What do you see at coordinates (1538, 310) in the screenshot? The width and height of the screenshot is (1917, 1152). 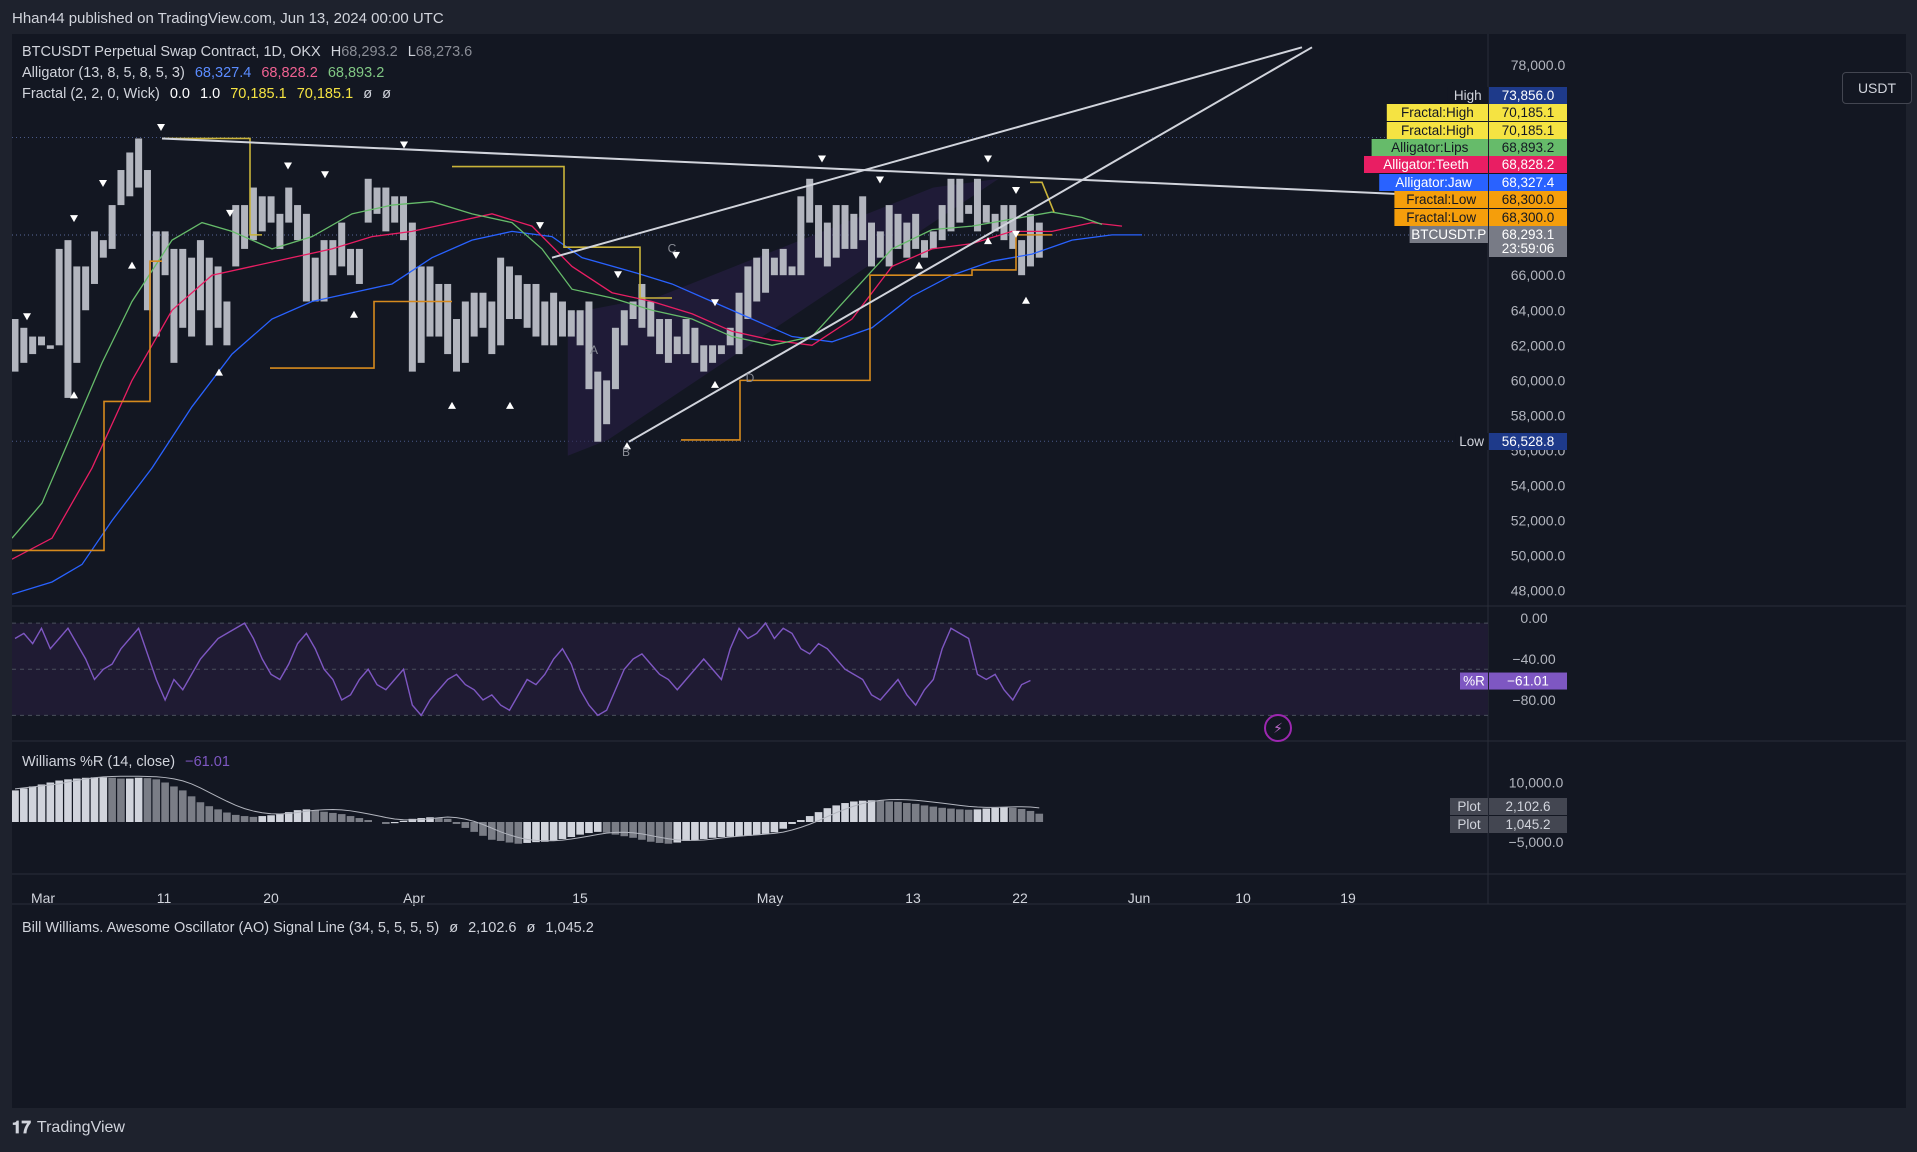 I see `price-tick-label: 64,000.0` at bounding box center [1538, 310].